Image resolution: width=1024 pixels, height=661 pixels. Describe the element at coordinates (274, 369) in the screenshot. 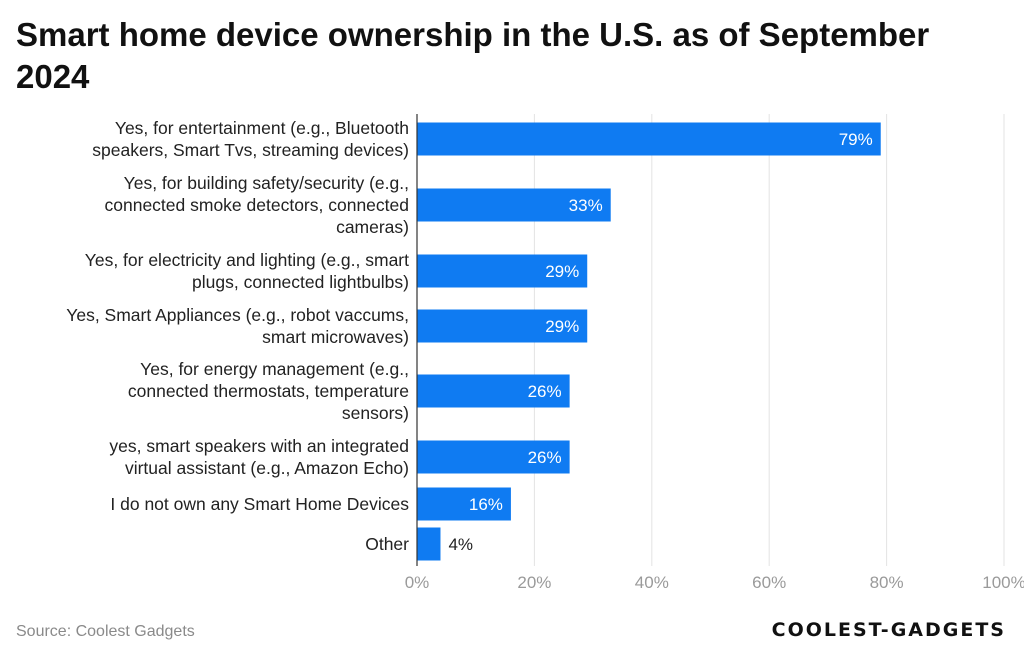

I see `category-label: Yes, for energy management (e.g.,` at that location.